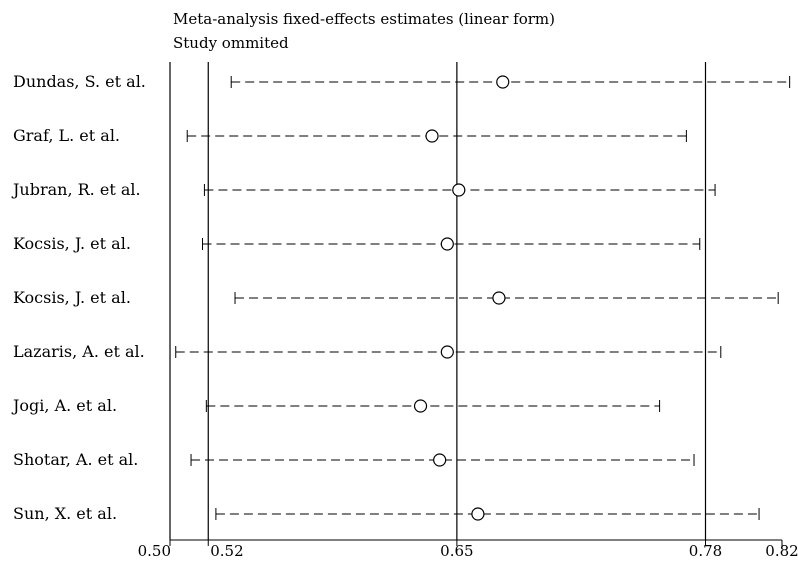 This screenshot has height=561, width=798. Describe the element at coordinates (226, 551) in the screenshot. I see `x-tick-label: 0.52` at that location.